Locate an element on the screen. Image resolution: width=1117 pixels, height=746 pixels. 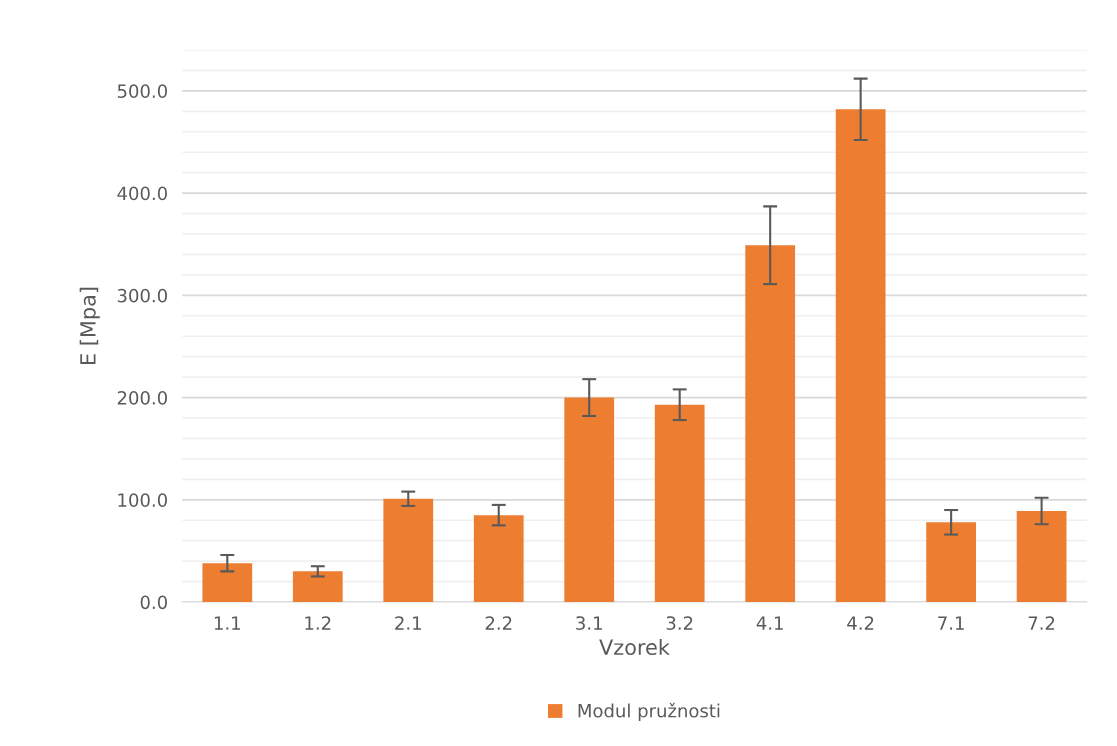
x-tick-label: 1.2 is located at coordinates (318, 623).